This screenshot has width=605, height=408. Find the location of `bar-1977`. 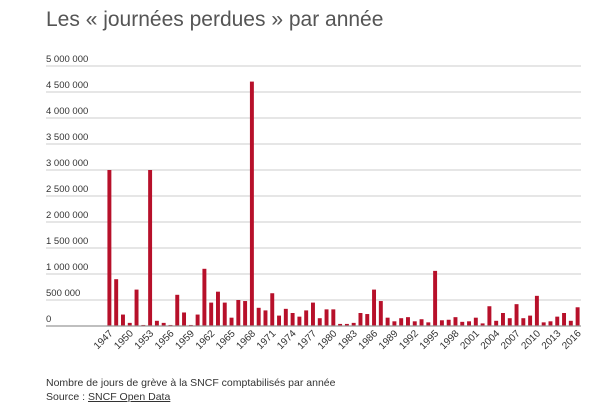

bar-1977 is located at coordinates (313, 314).